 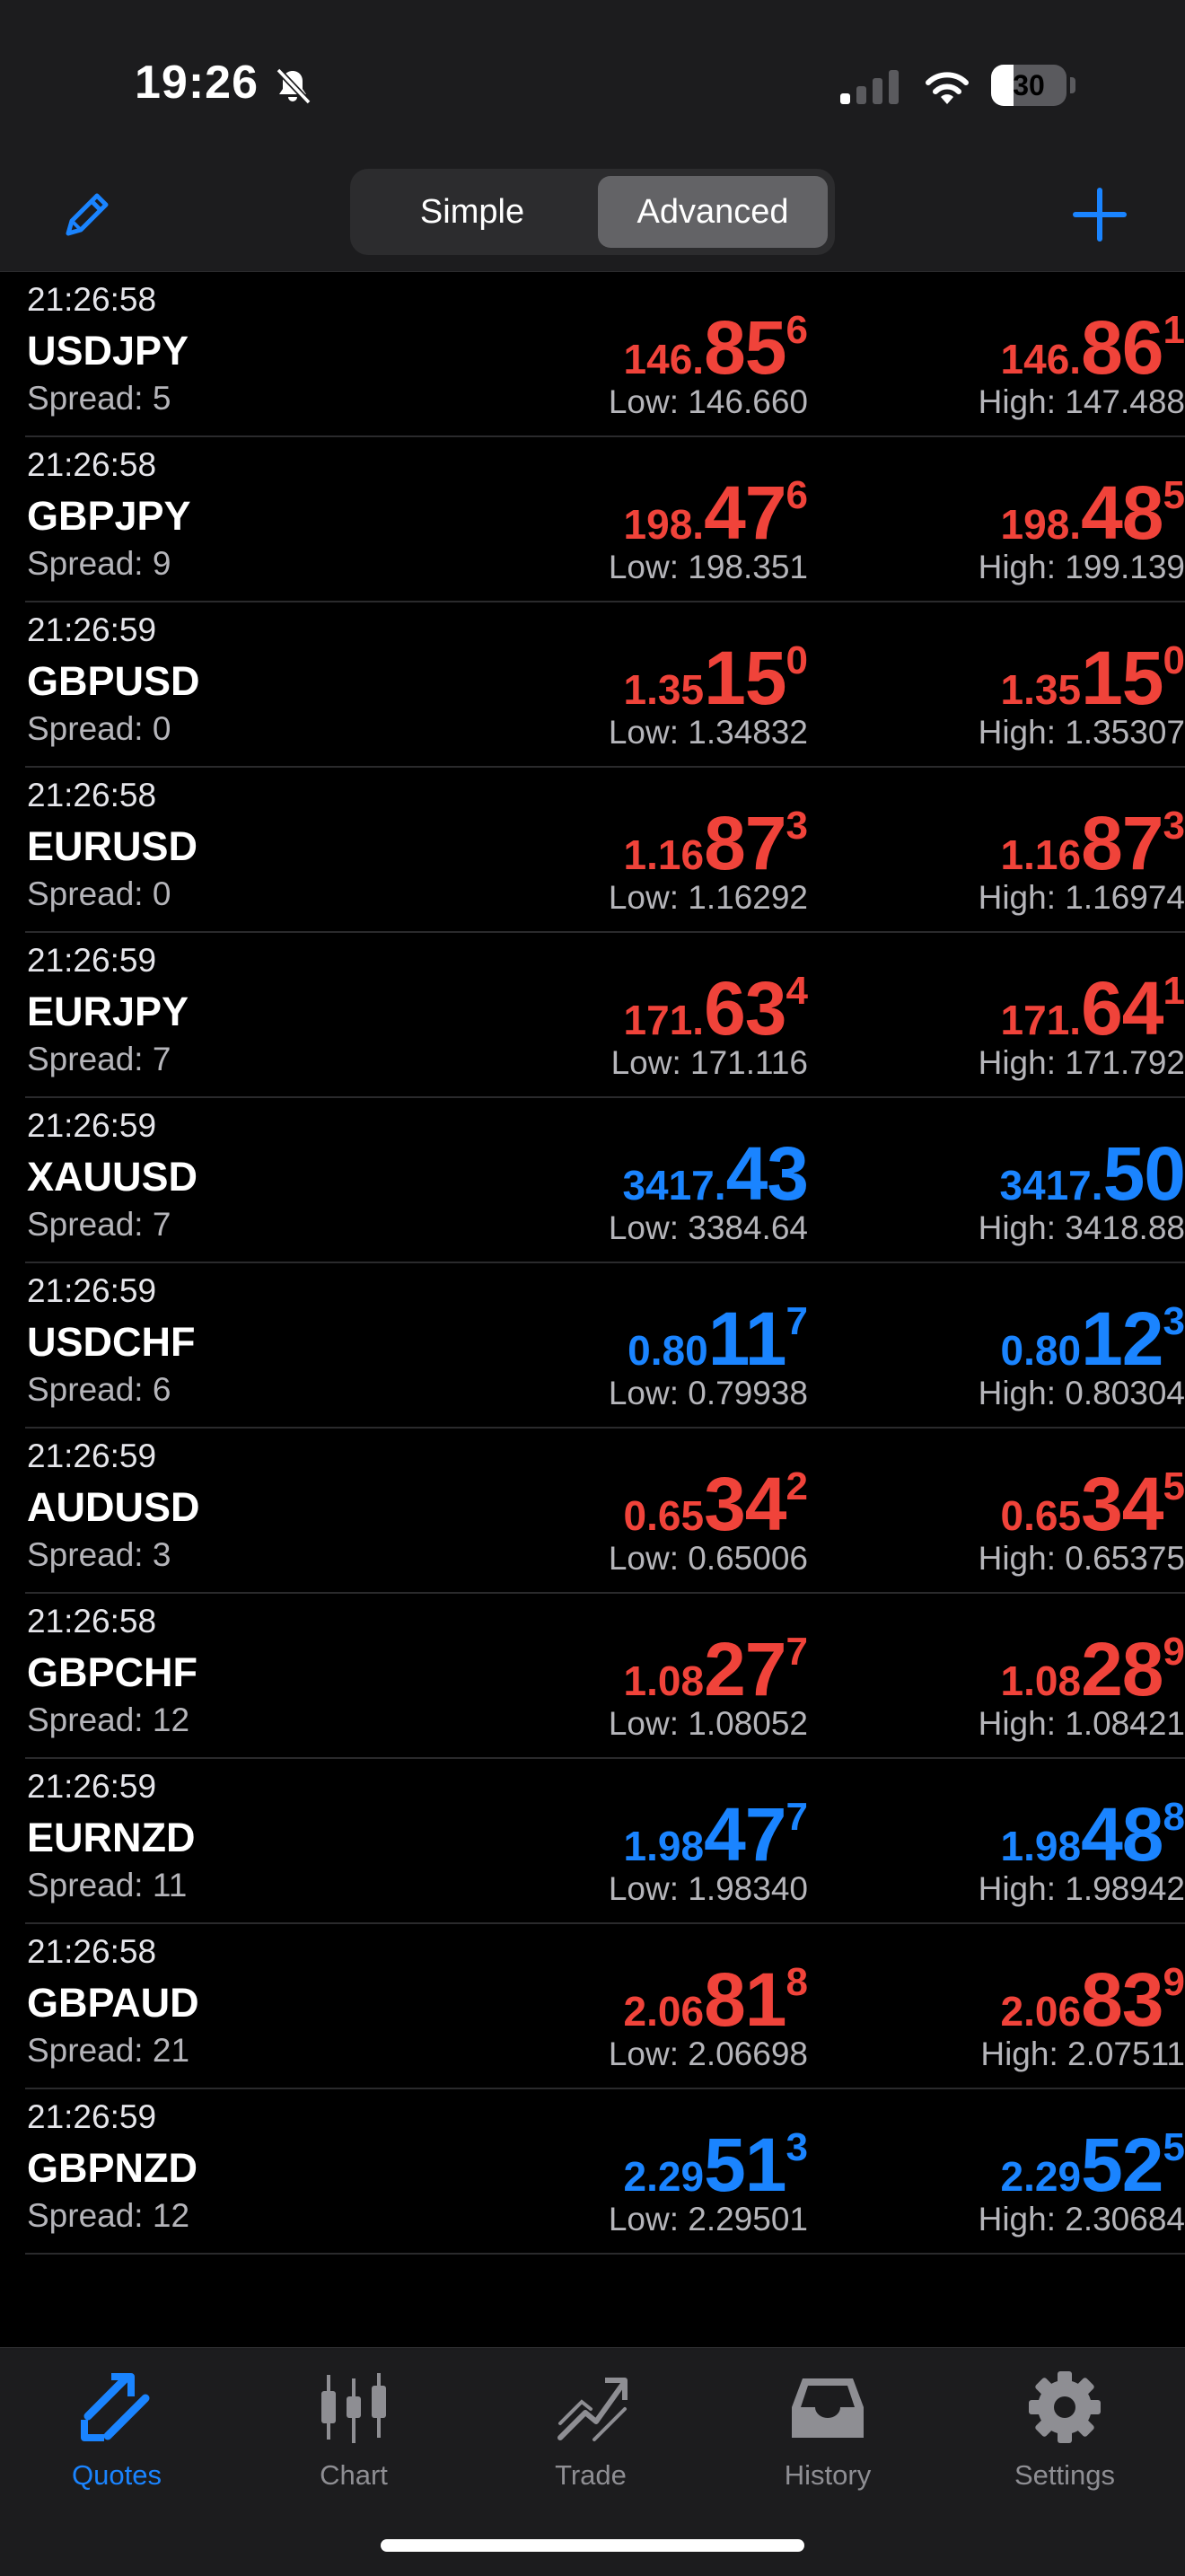 What do you see at coordinates (1081, 1723) in the screenshot?
I see `quote-high: High: 1.08421` at bounding box center [1081, 1723].